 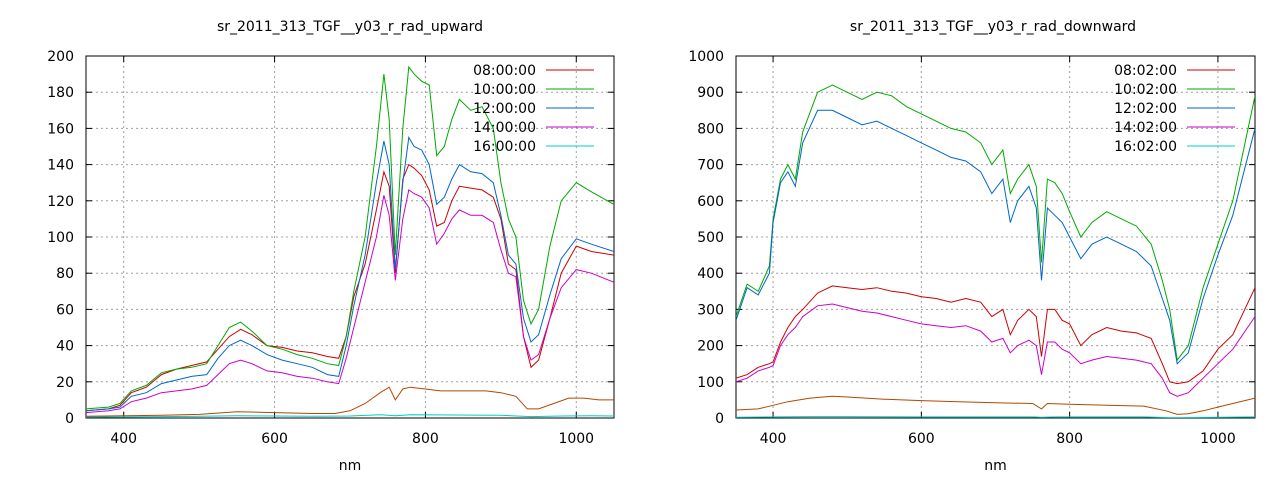 What do you see at coordinates (350, 27) in the screenshot?
I see `chart-title: sr_2011_313_TGF__y03_r_rad_upward` at bounding box center [350, 27].